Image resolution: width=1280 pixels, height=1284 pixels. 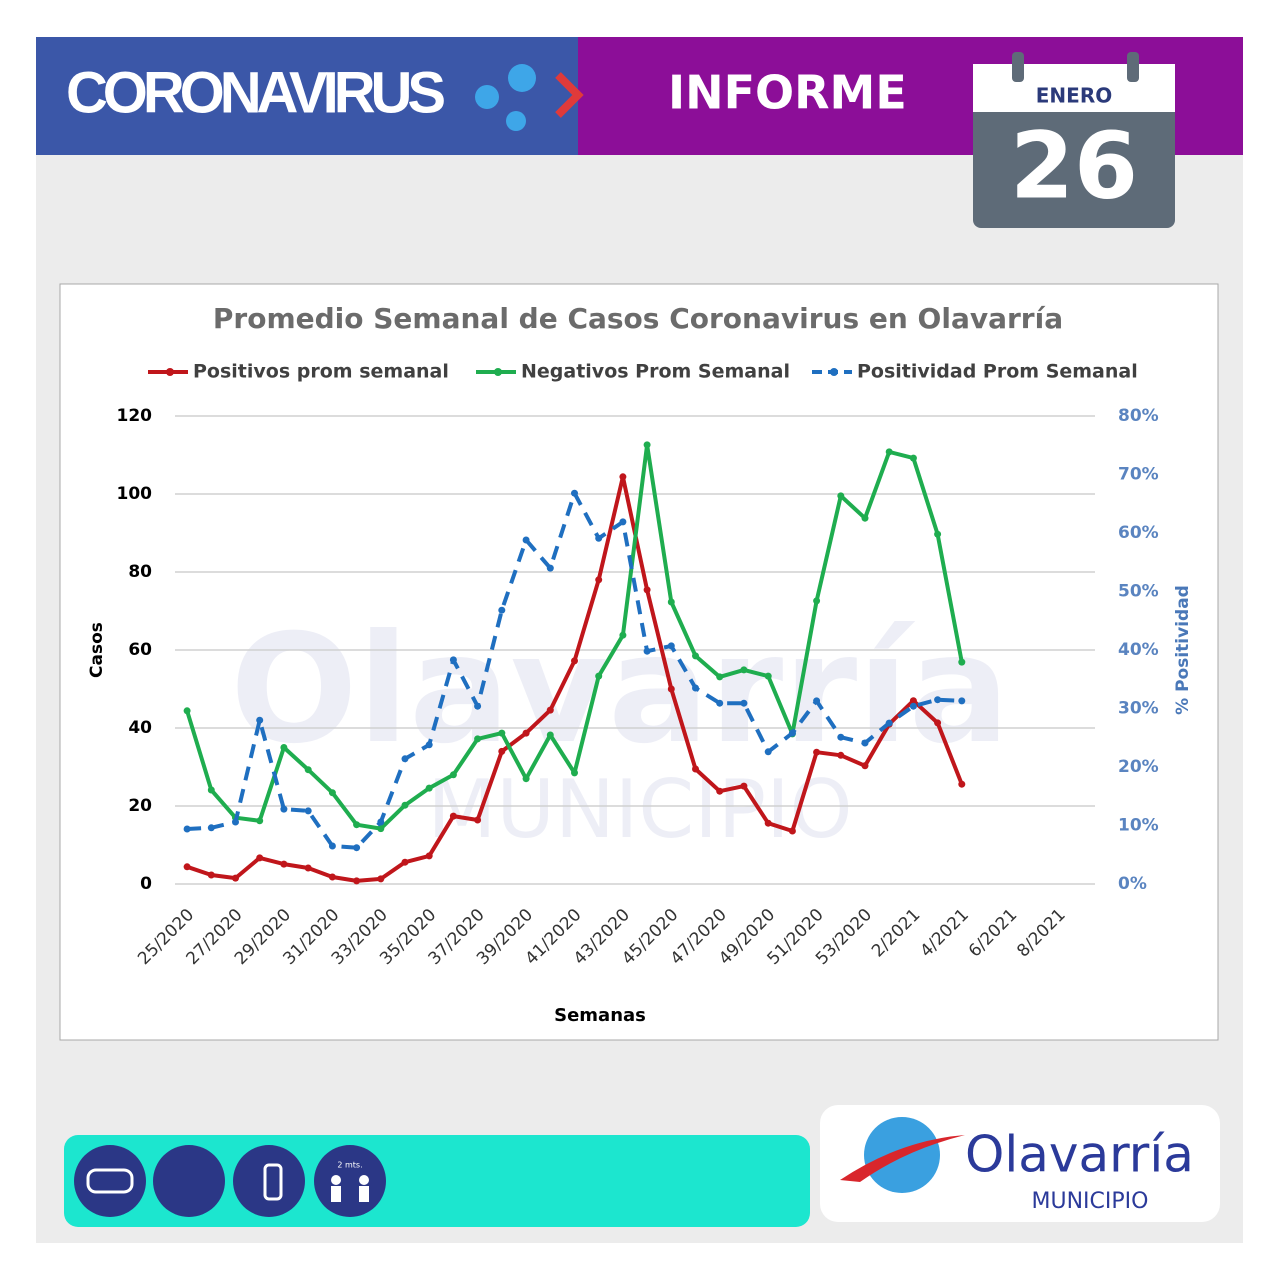 I want to click on y2-tick-label: 70%, so click(x=1138, y=475).